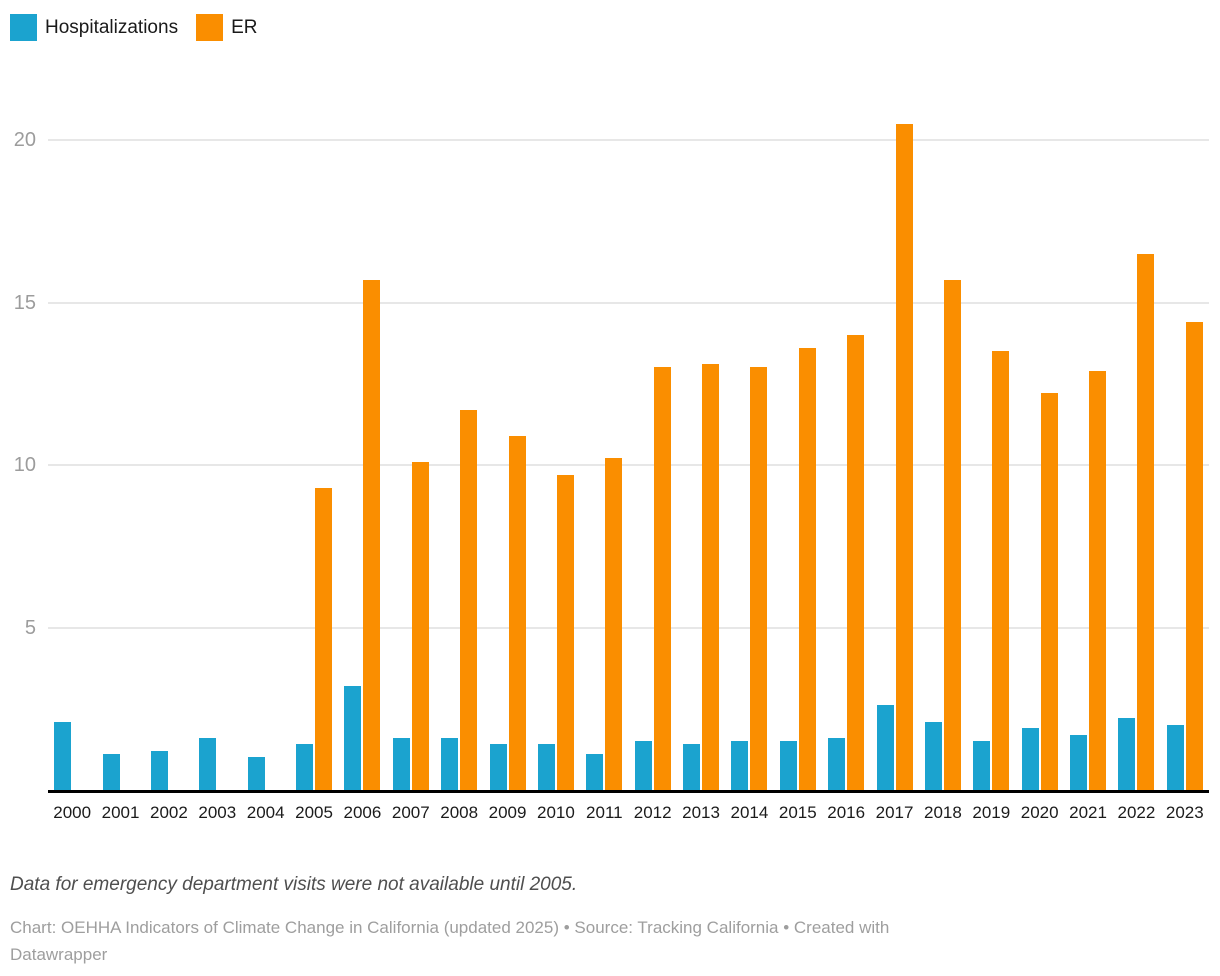  What do you see at coordinates (1194, 556) in the screenshot?
I see `bar-er-2023` at bounding box center [1194, 556].